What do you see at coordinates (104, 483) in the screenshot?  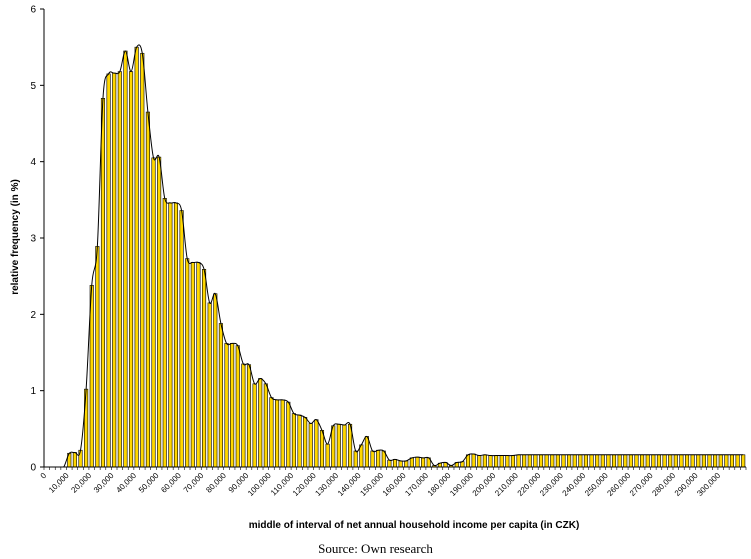 I see `x-tick-label: 30,000` at bounding box center [104, 483].